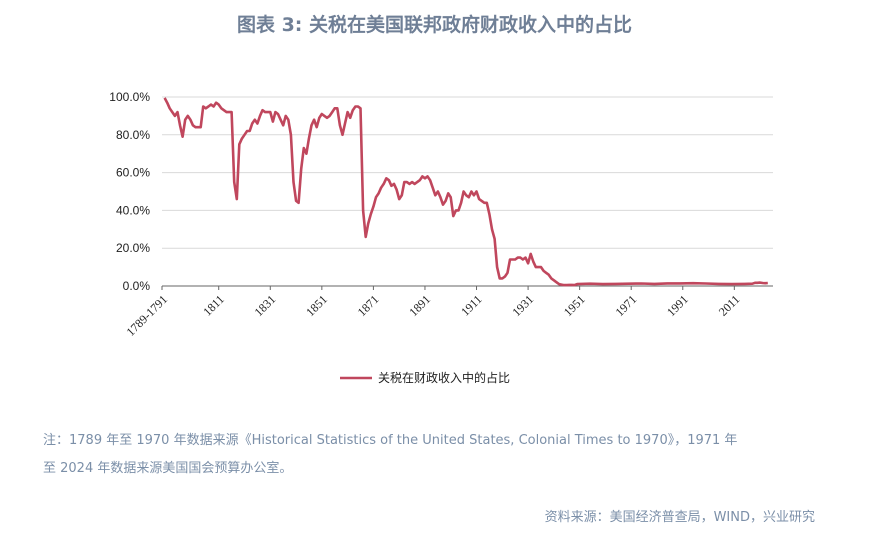  I want to click on x-tick-label: 1789-1791, so click(146, 315).